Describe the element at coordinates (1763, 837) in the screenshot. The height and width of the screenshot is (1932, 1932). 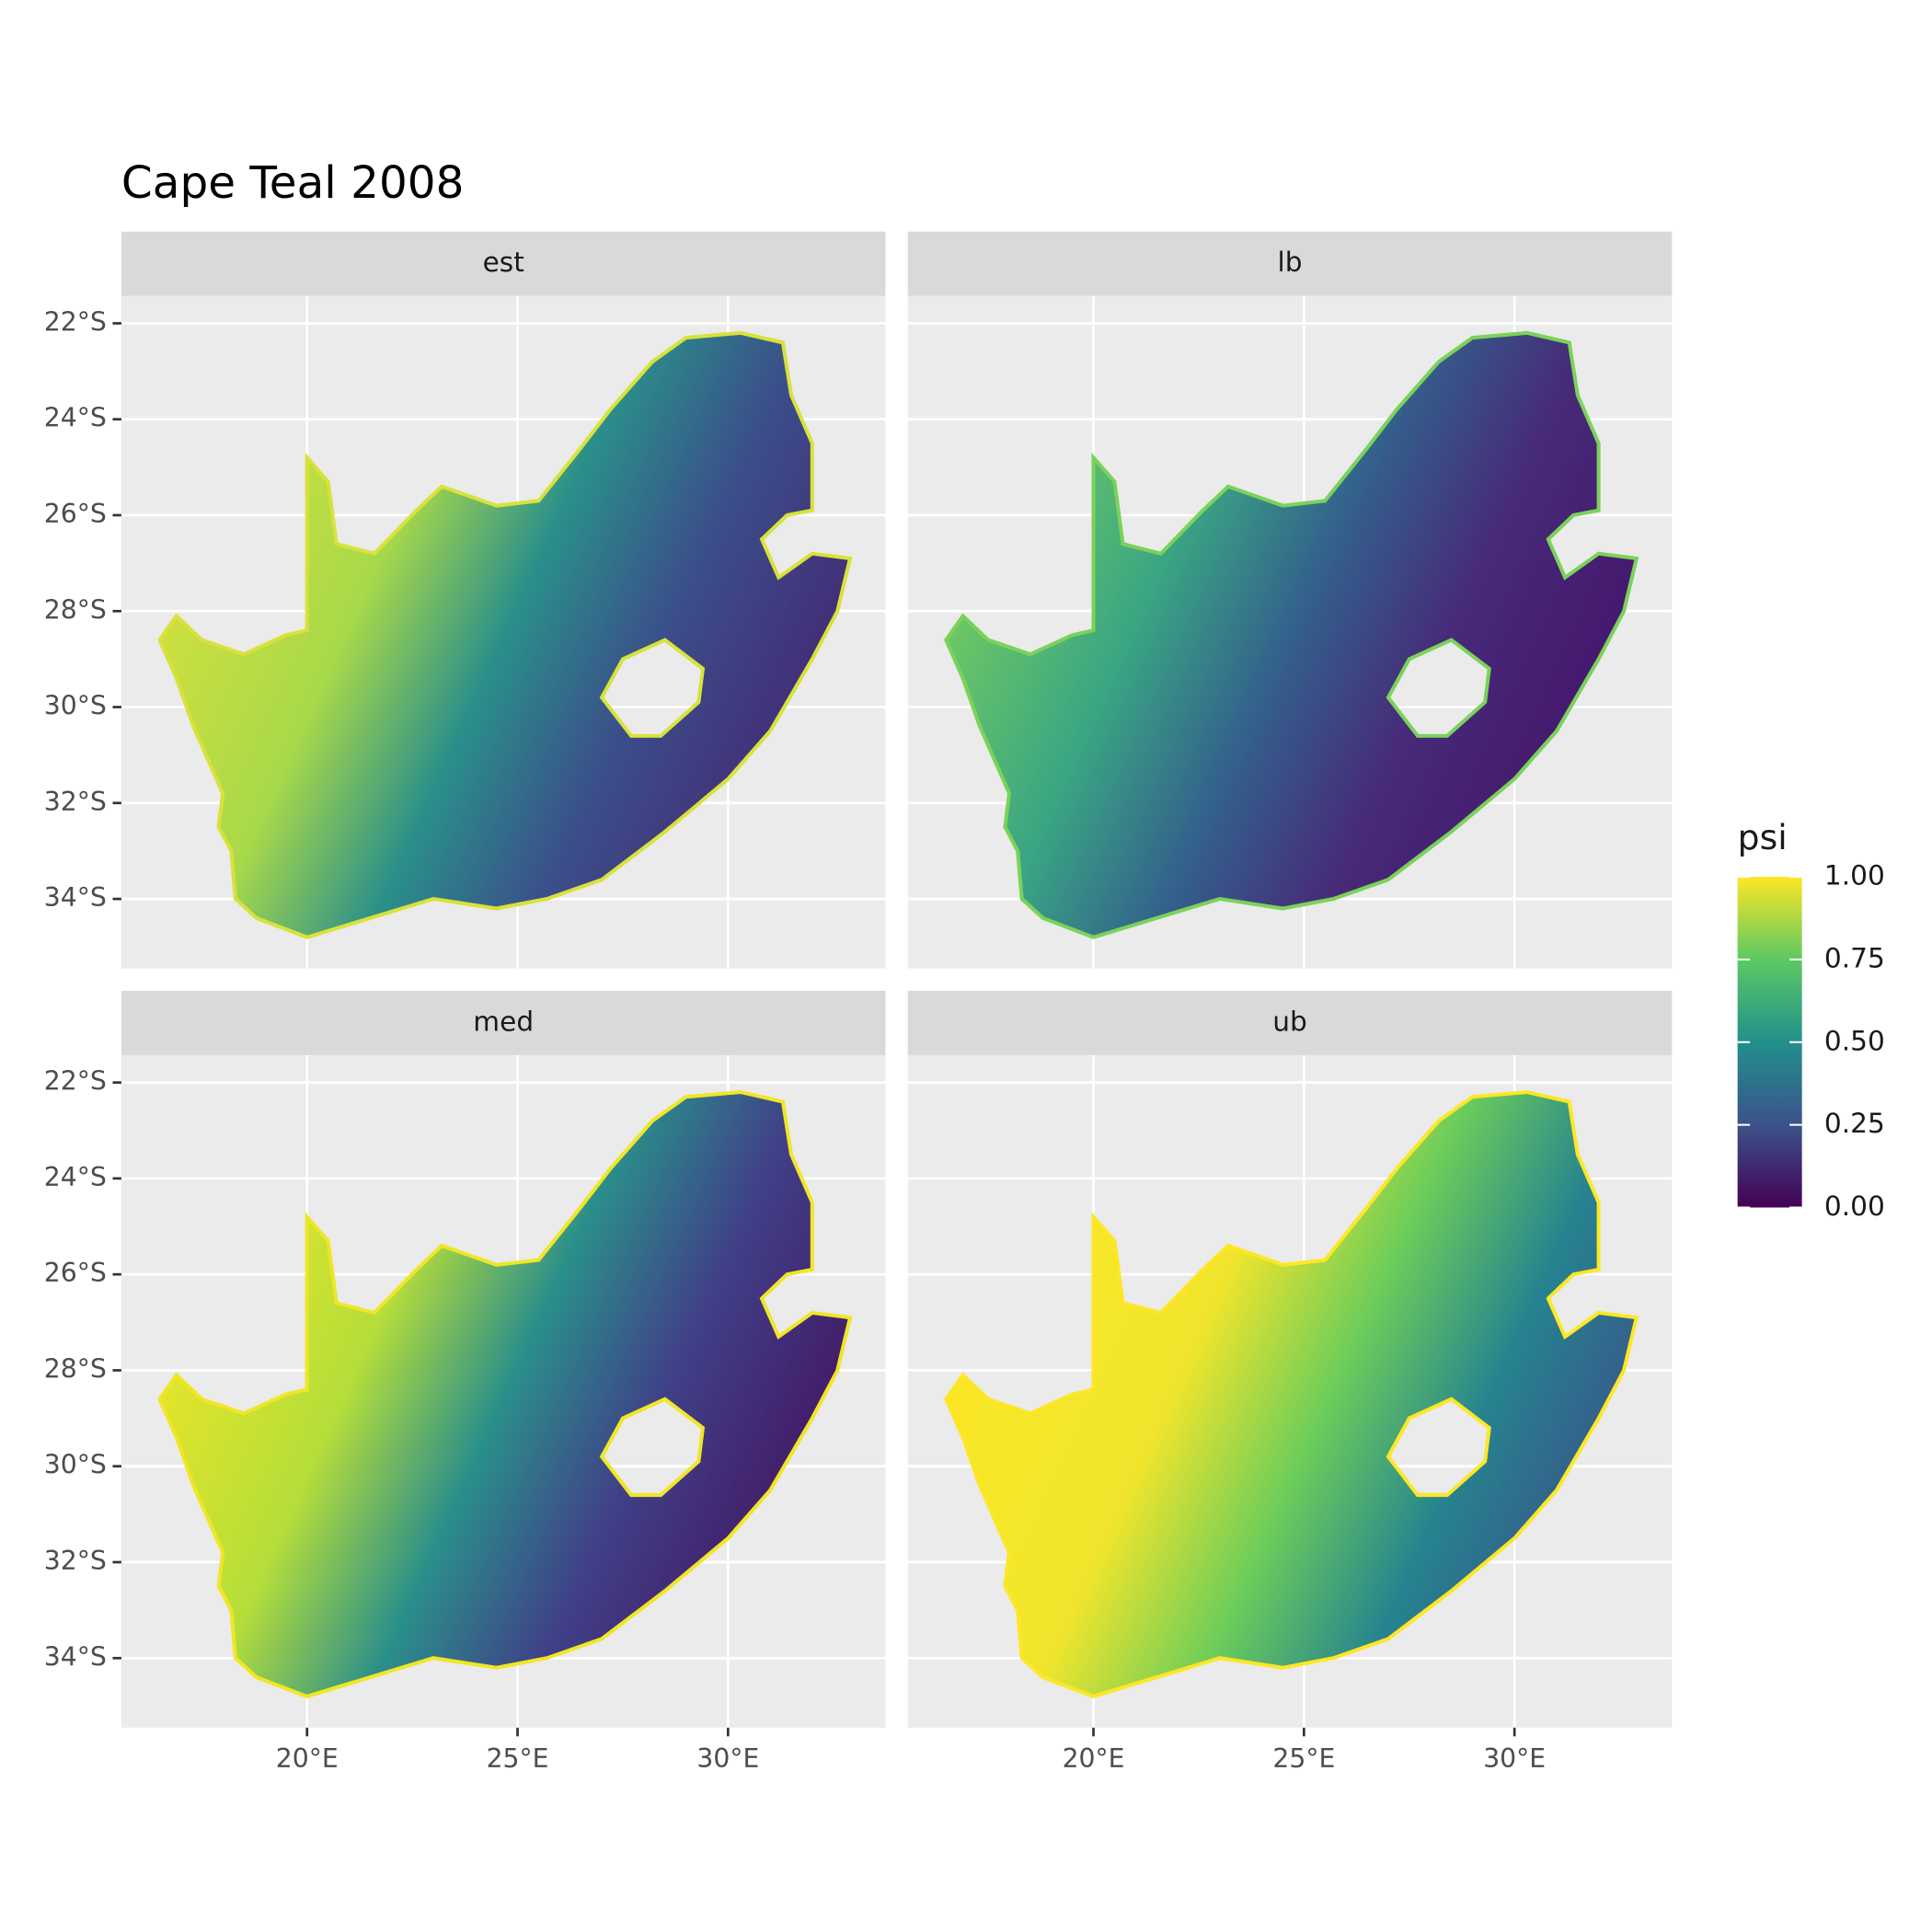
I see `legend-title: psi` at that location.